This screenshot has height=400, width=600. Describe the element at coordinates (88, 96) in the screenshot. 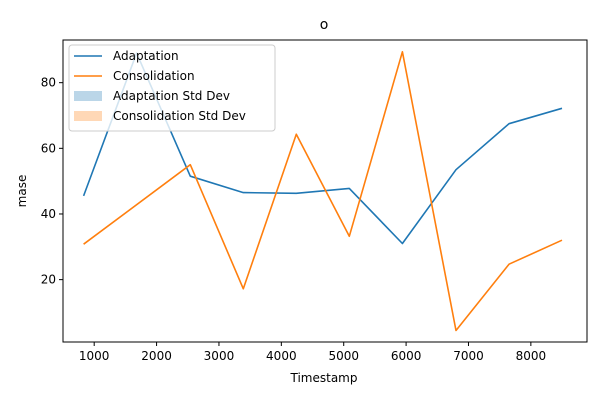

I see `legend-swatch-adaptation-std-dev` at that location.